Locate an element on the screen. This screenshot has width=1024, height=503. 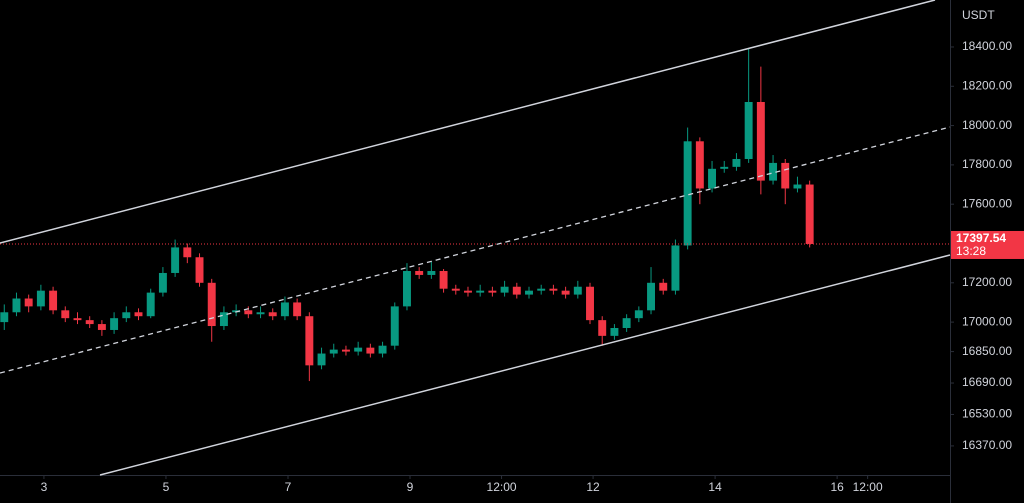
last-price-label: 17397.54 is located at coordinates (981, 238).